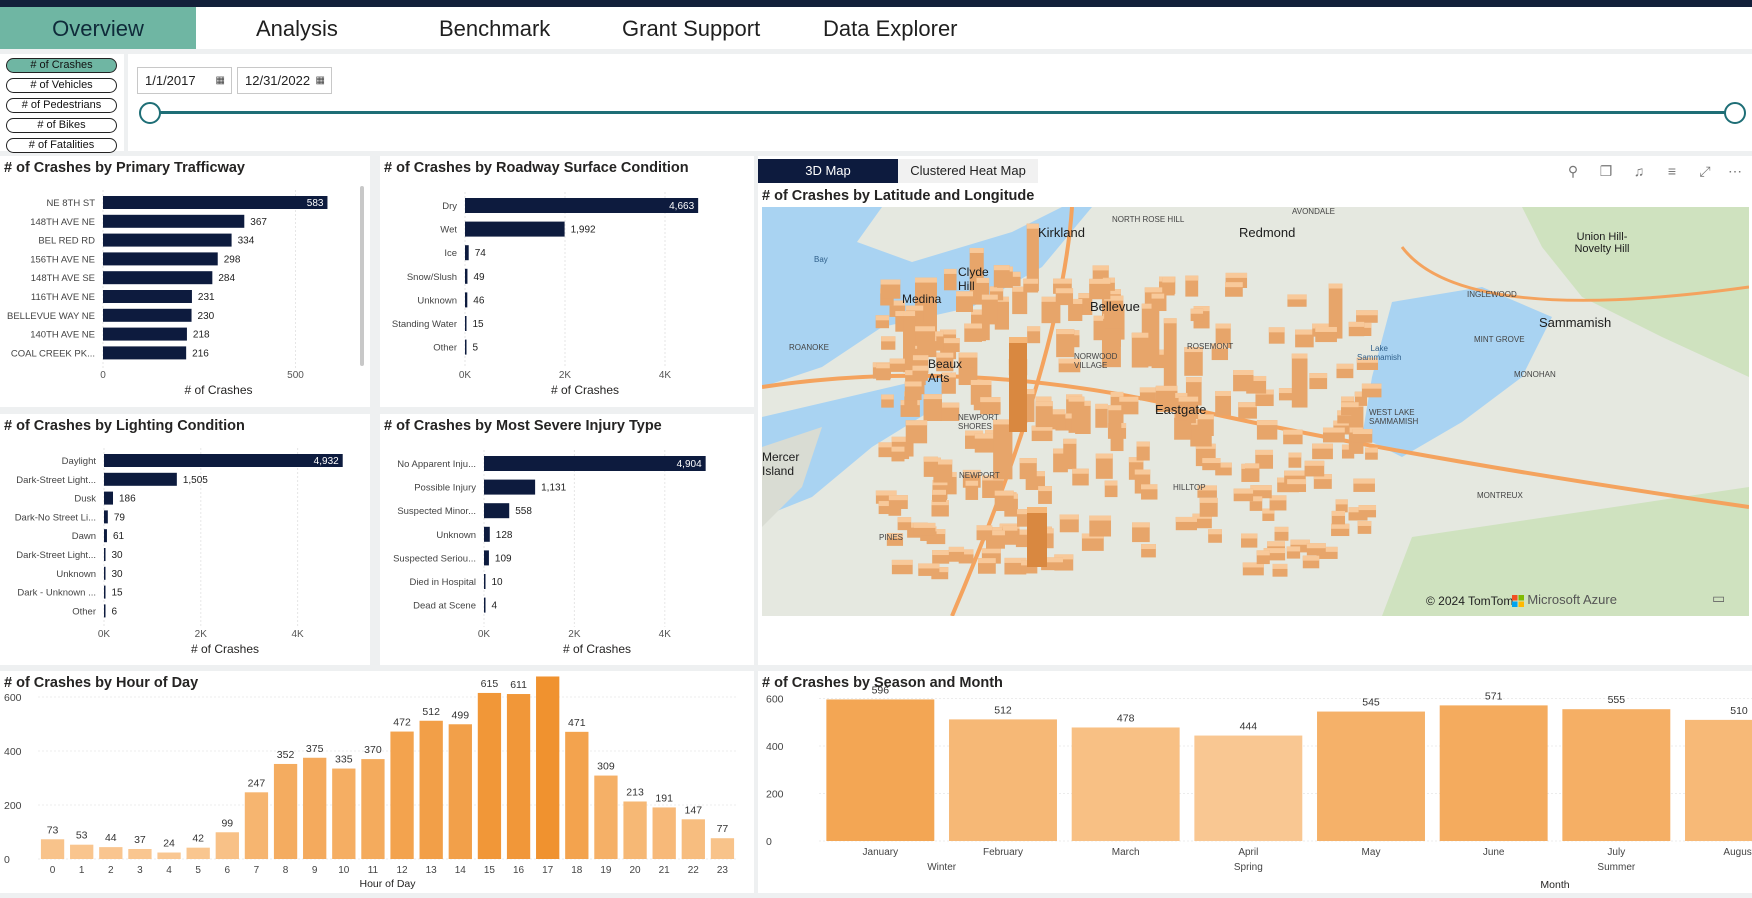 This screenshot has height=898, width=1752. What do you see at coordinates (828, 171) in the screenshot?
I see `tab-3d-map: 3D Map` at bounding box center [828, 171].